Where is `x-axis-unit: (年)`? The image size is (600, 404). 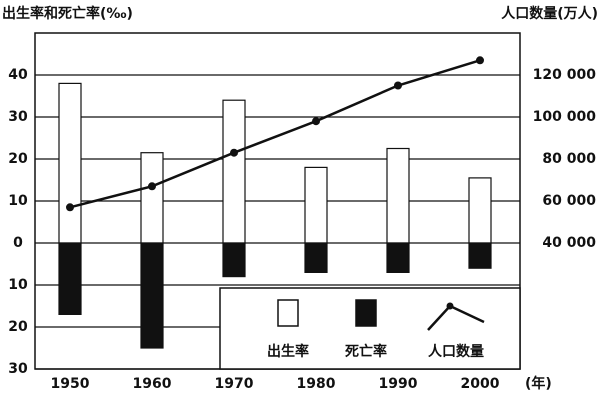
x-axis-unit: (年) is located at coordinates (538, 383).